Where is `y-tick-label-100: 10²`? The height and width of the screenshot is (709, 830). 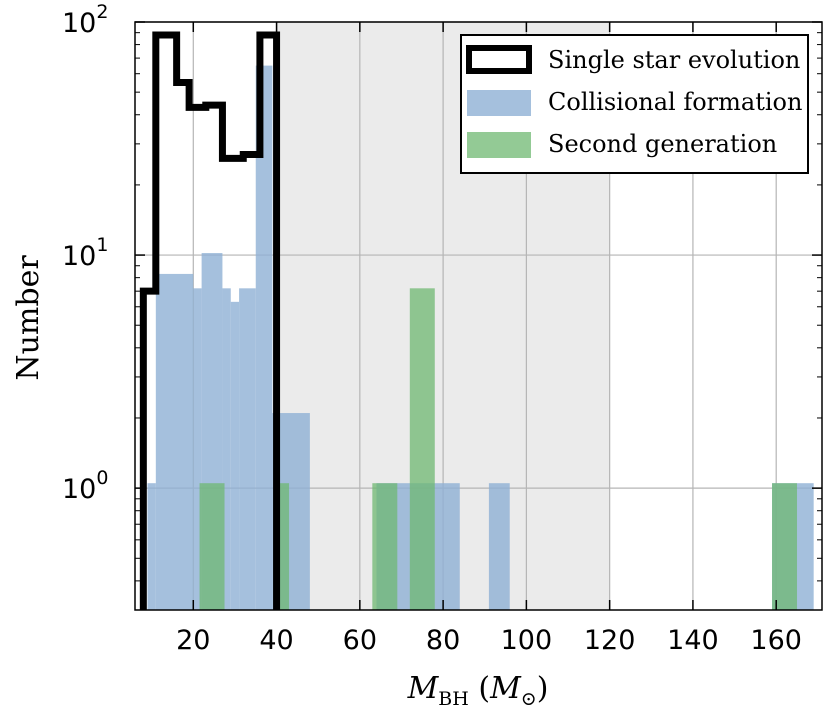
y-tick-label-100: 10² is located at coordinates (85, 20).